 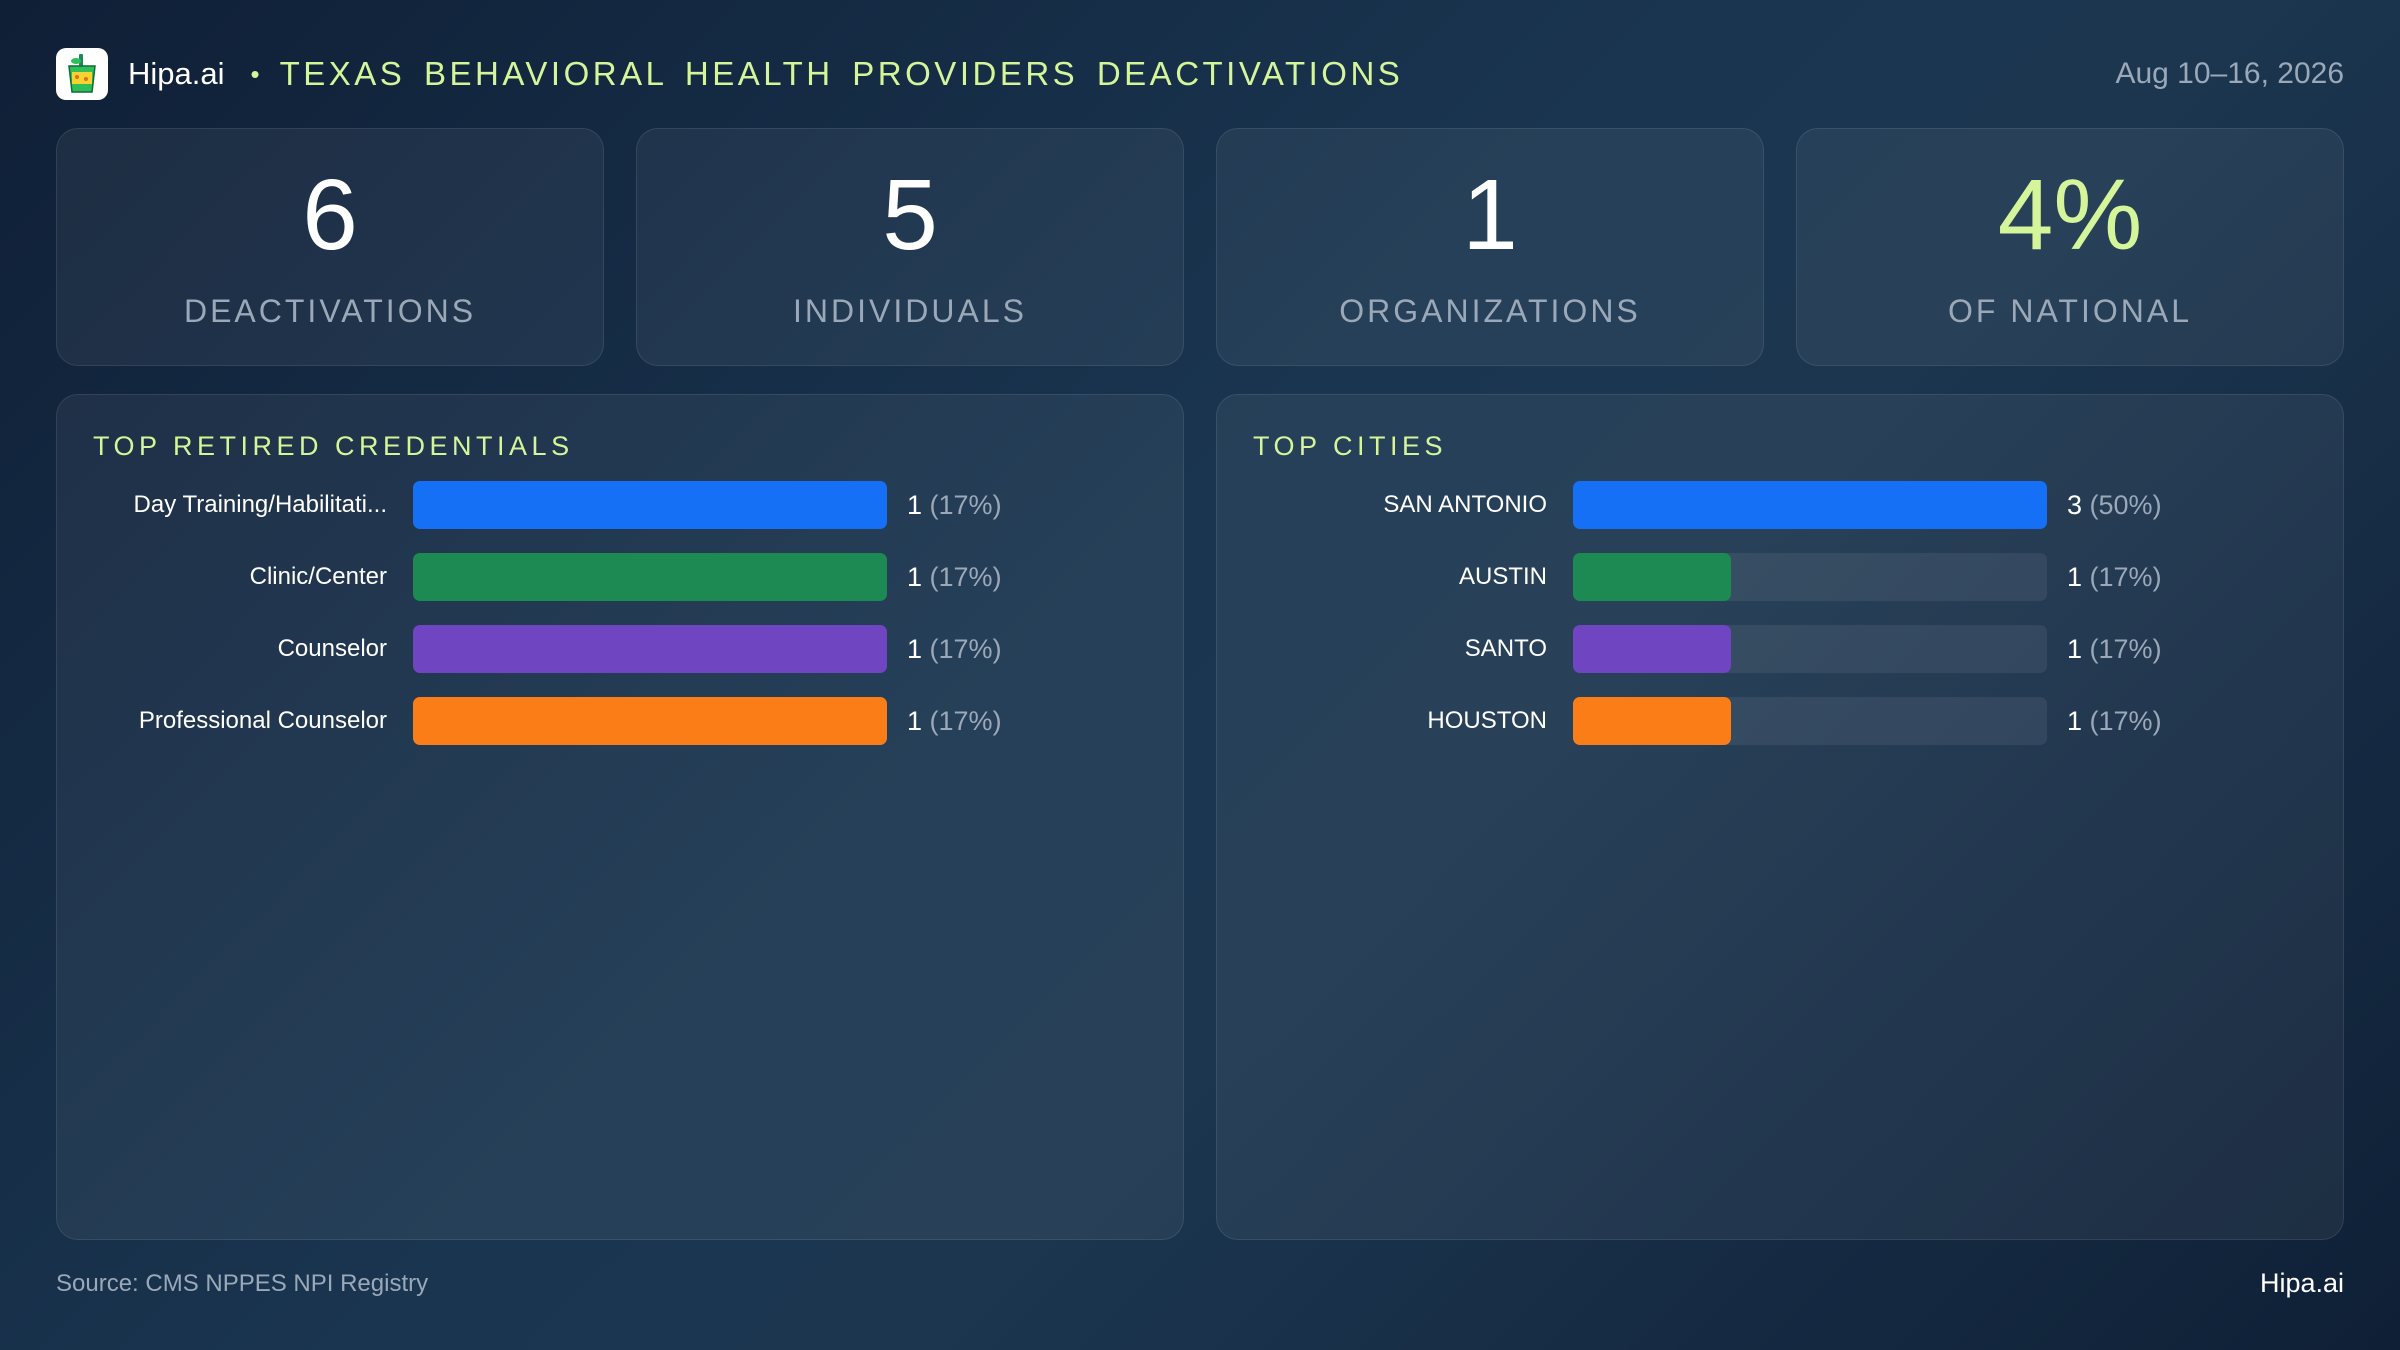 I want to click on bar-value: 3, so click(x=2075, y=505).